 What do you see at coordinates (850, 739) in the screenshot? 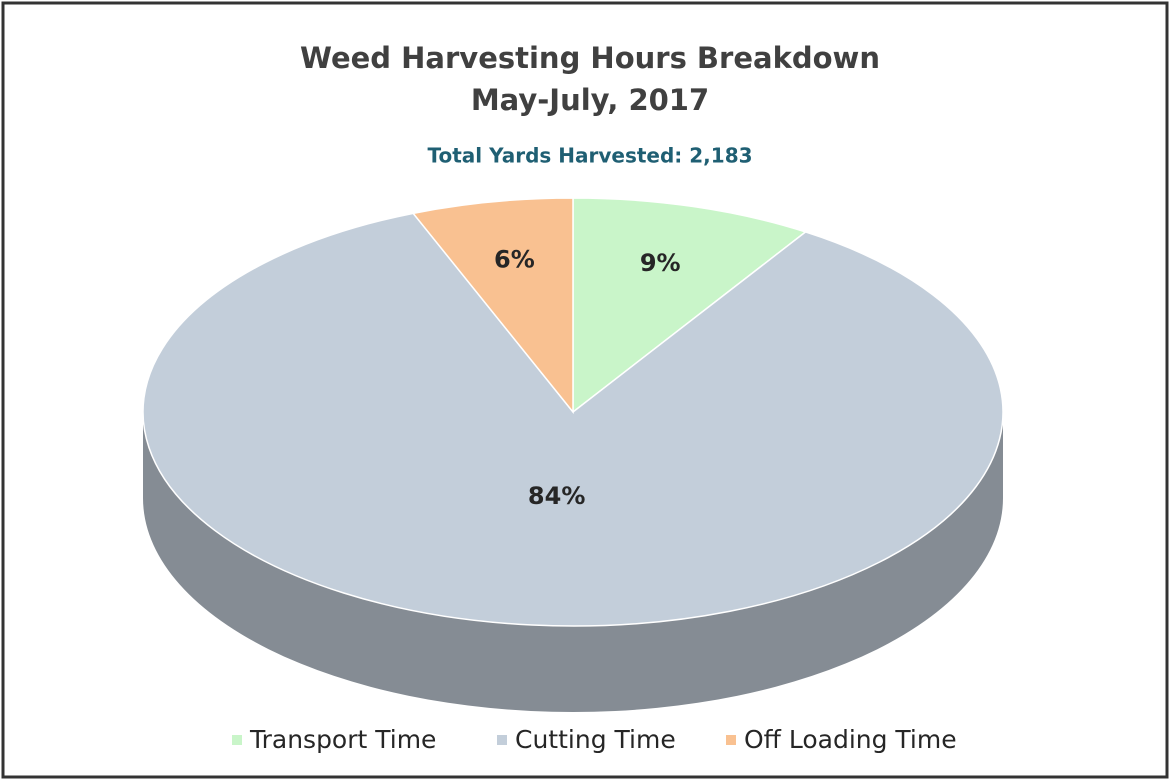
I see `legend-label: Off Loading Time` at bounding box center [850, 739].